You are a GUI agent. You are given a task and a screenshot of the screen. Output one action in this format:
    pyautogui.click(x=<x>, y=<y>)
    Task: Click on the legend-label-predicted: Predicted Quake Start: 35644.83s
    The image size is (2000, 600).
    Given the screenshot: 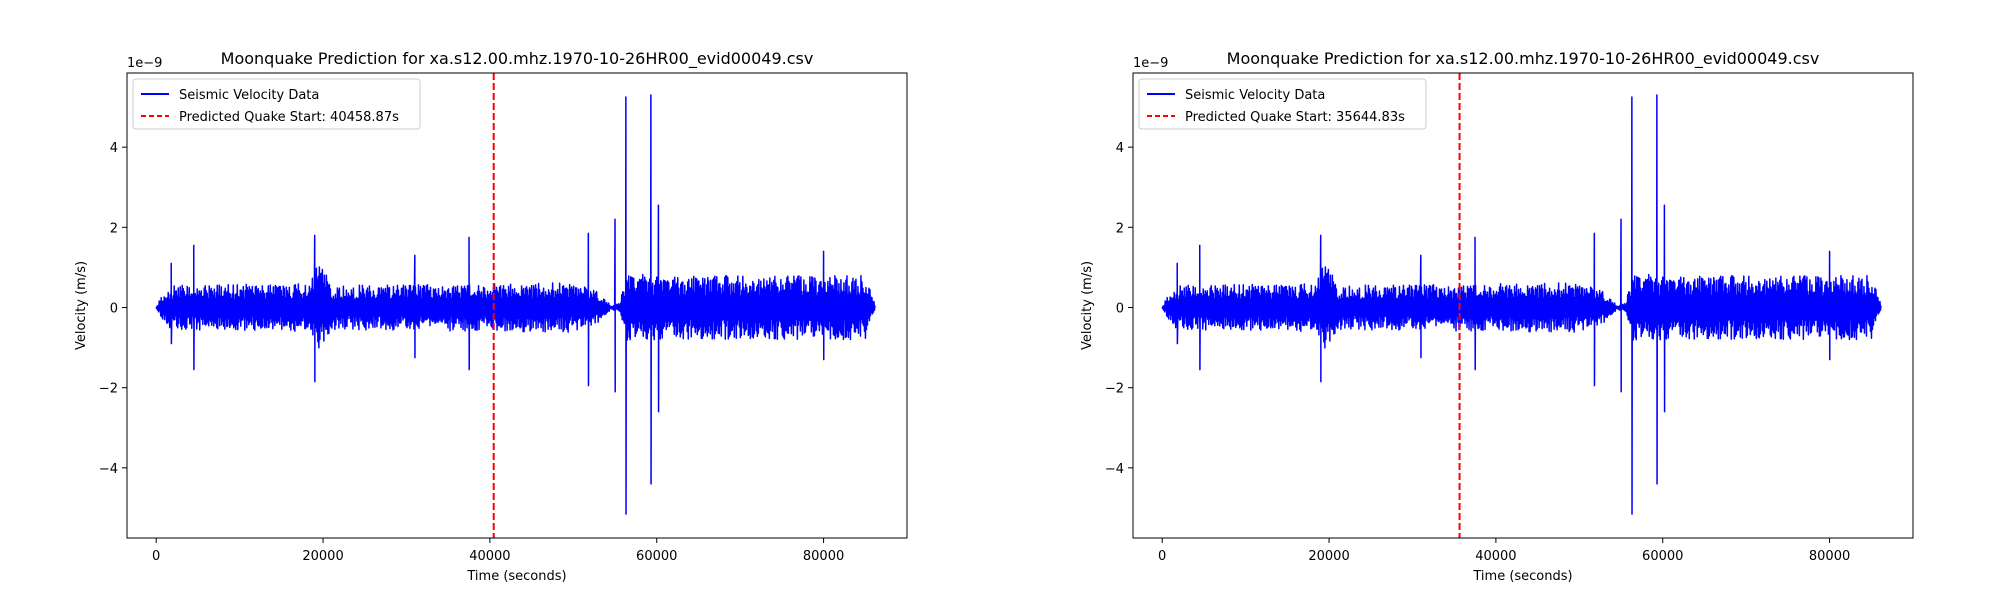 What is the action you would take?
    pyautogui.click(x=1295, y=117)
    